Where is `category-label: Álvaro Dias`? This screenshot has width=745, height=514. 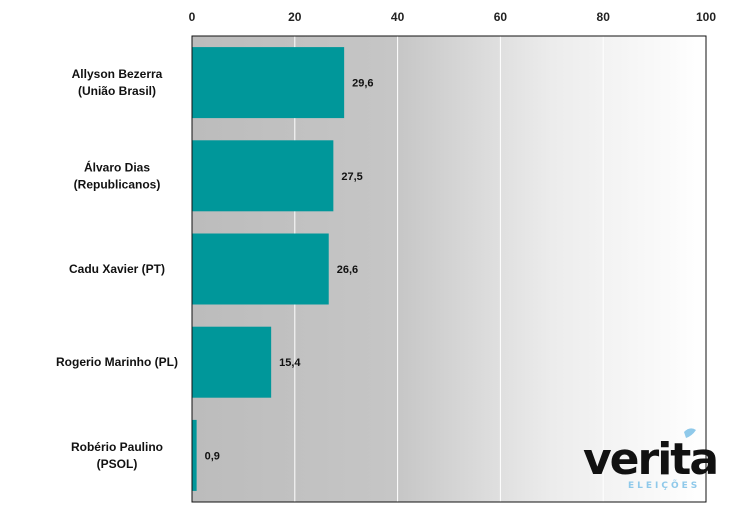 category-label: Álvaro Dias is located at coordinates (117, 166).